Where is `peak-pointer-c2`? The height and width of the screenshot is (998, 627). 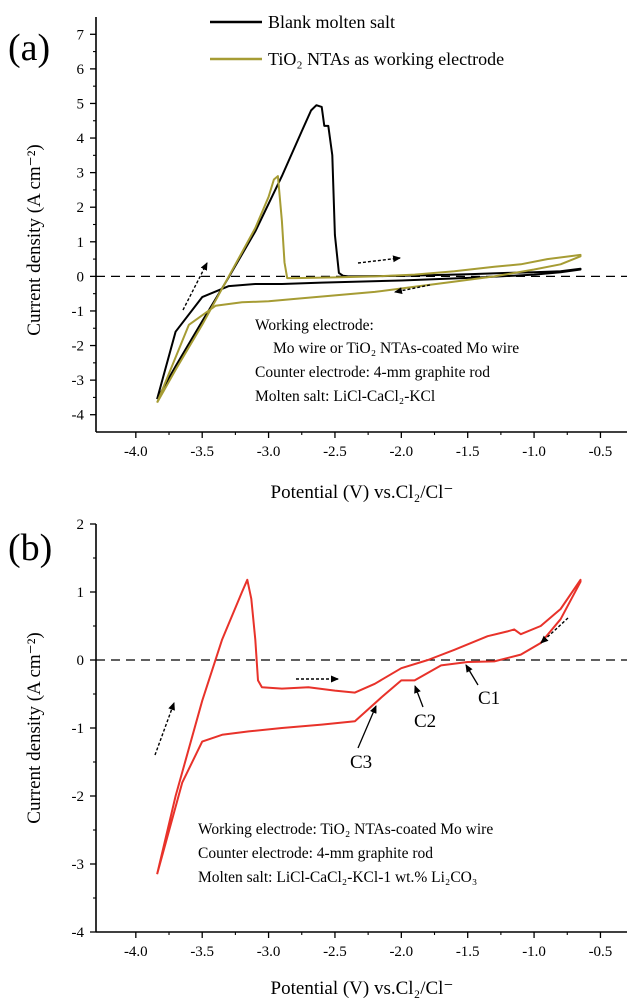
peak-pointer-c2 is located at coordinates (419, 696).